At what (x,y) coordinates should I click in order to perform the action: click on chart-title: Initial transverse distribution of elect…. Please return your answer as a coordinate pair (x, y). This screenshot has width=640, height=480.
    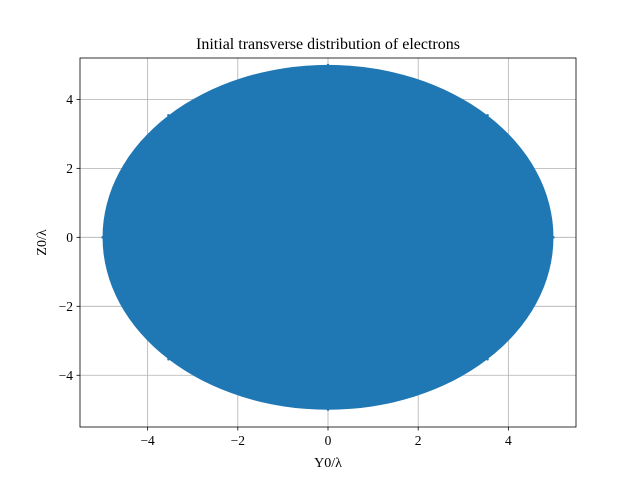
    Looking at the image, I should click on (328, 44).